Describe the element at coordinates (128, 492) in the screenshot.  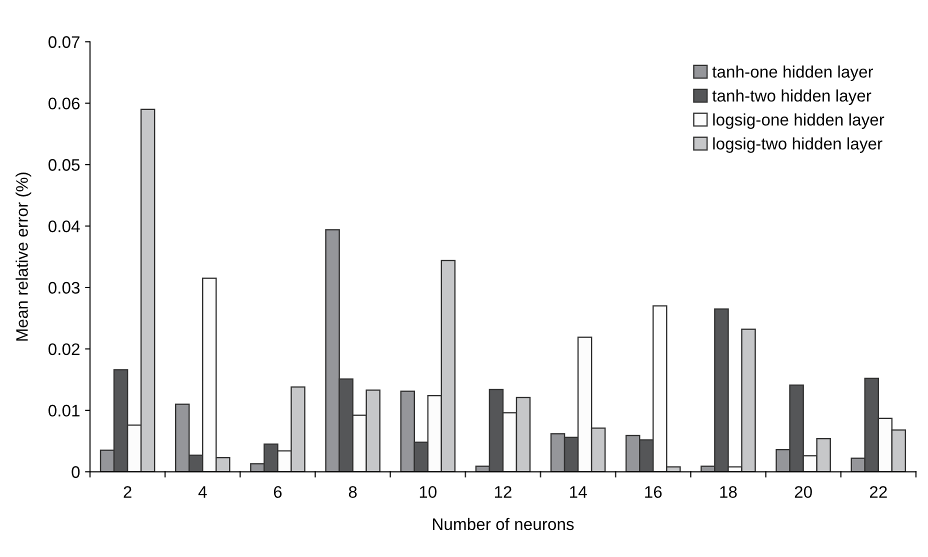
I see `x-tick-label: 2` at that location.